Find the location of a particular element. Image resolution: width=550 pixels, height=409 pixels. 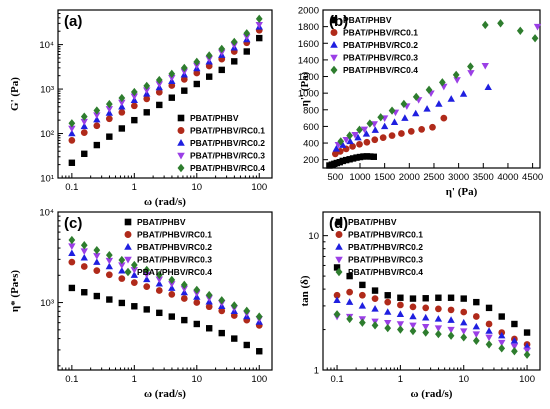

panel-label: (a) is located at coordinates (73, 21).